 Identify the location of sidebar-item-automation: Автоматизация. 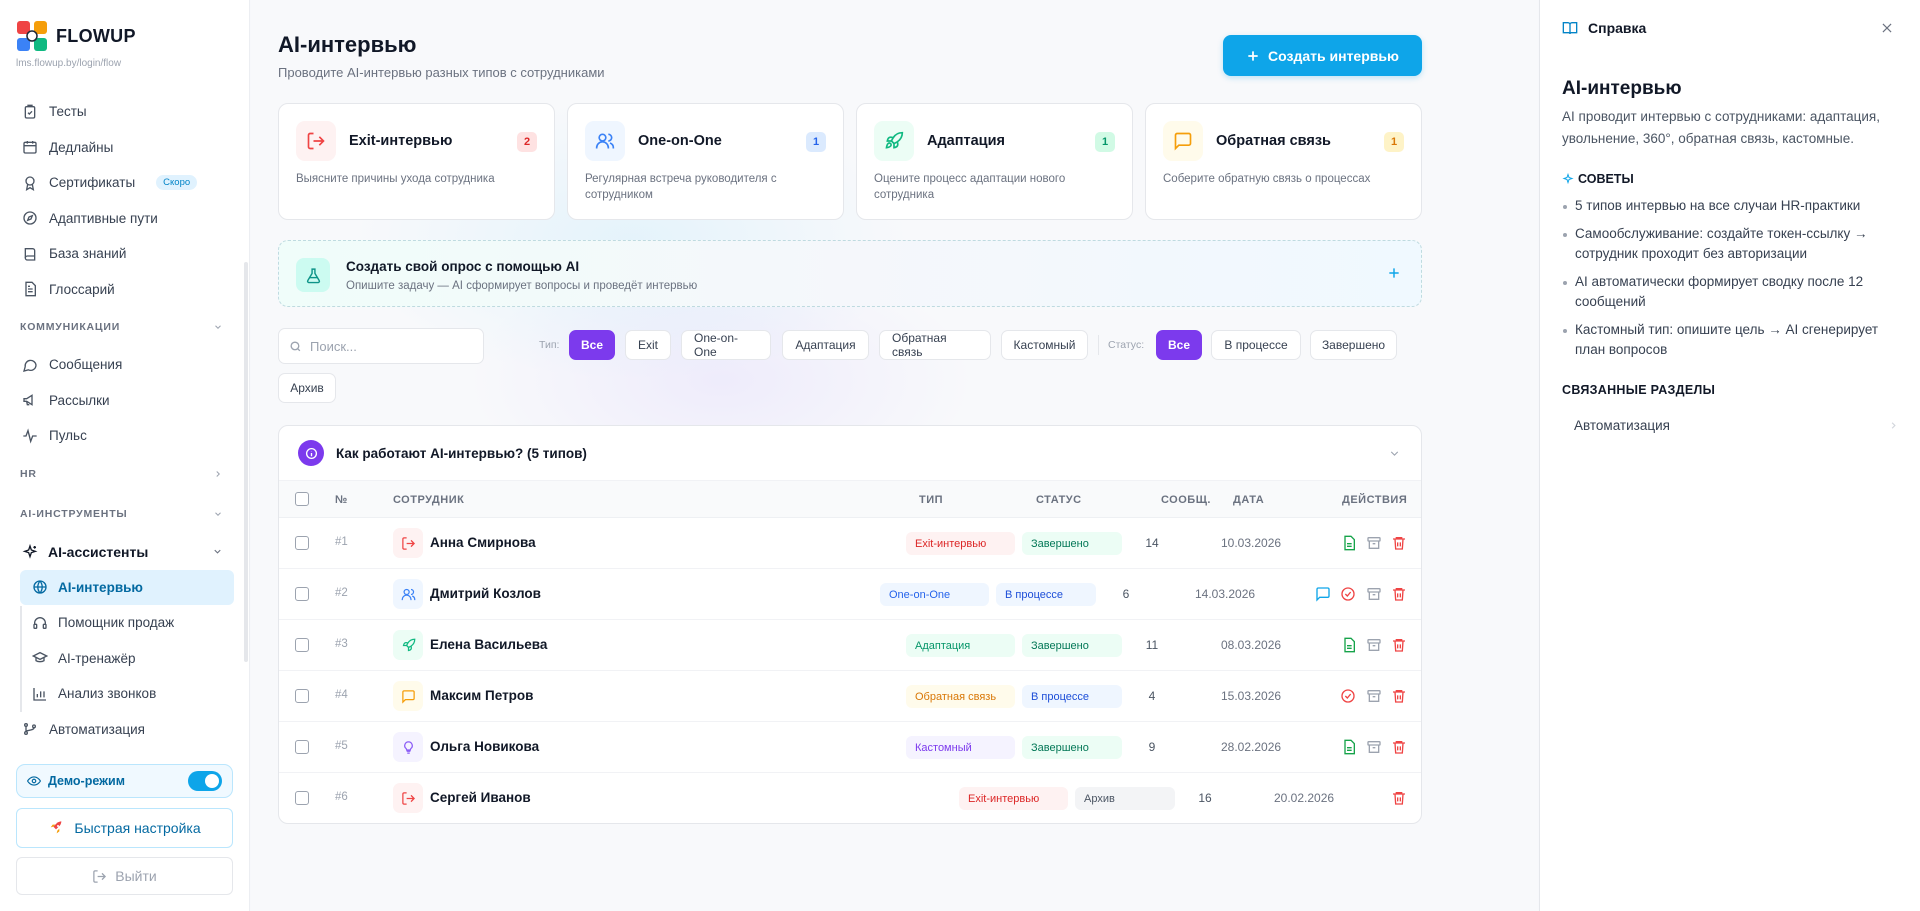
(124, 730).